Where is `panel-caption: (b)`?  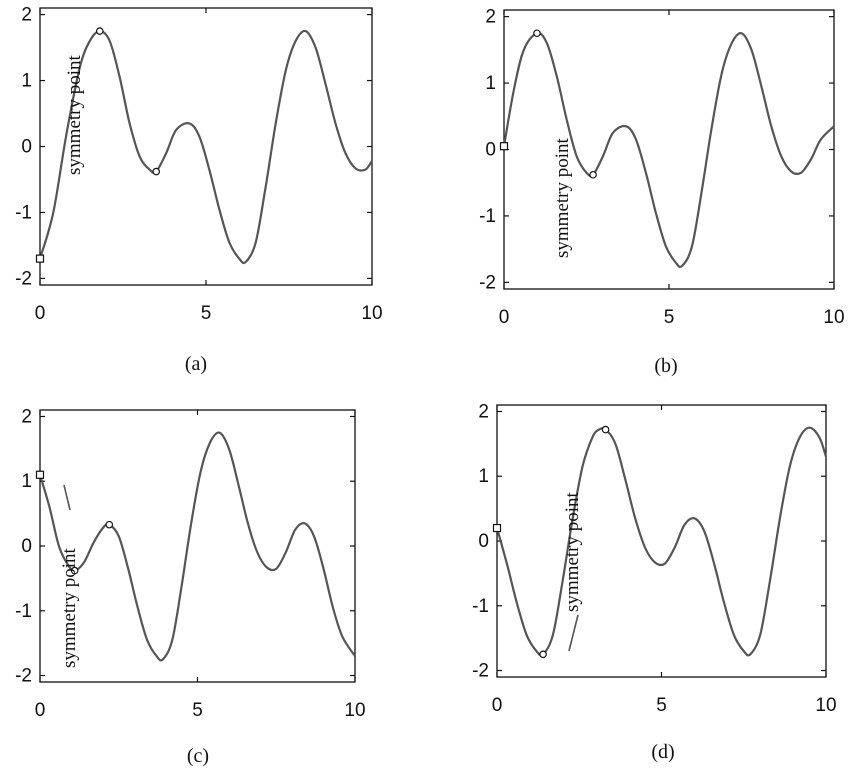
panel-caption: (b) is located at coordinates (665, 366).